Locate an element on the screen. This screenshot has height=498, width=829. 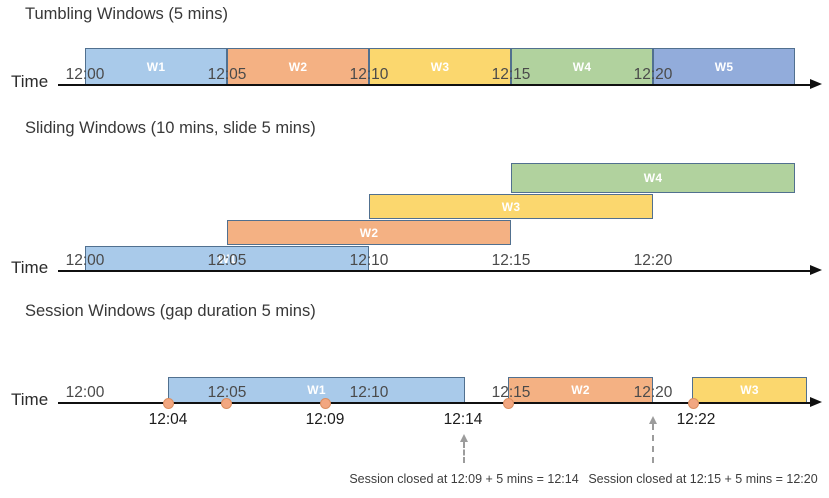
session-window-label-w1: W1 is located at coordinates (316, 390).